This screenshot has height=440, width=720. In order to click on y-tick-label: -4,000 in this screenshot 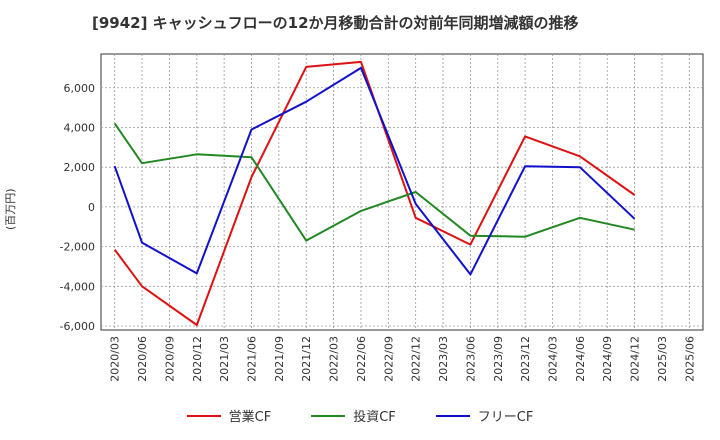, I will do `click(77, 286)`.